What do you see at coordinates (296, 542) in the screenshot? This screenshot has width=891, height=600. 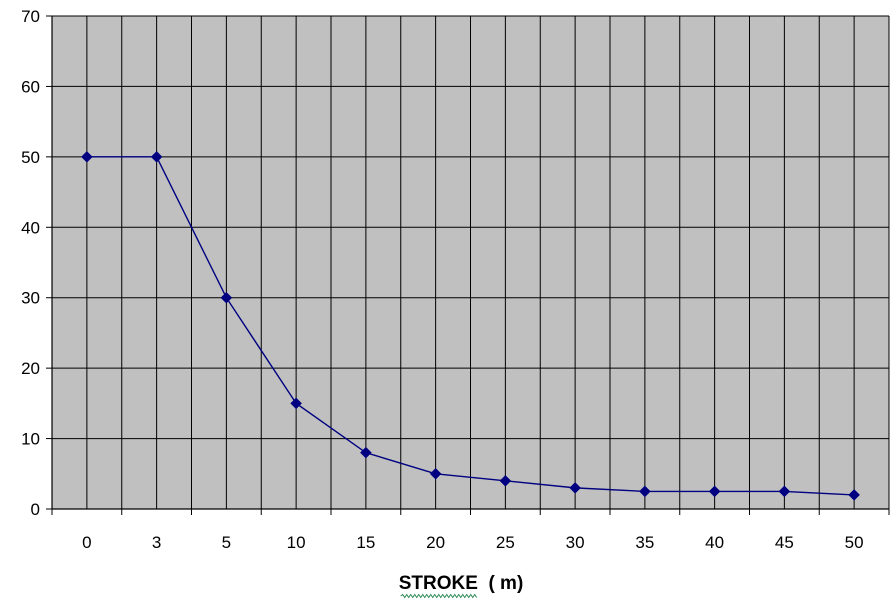 I see `x-tick-label: 10` at bounding box center [296, 542].